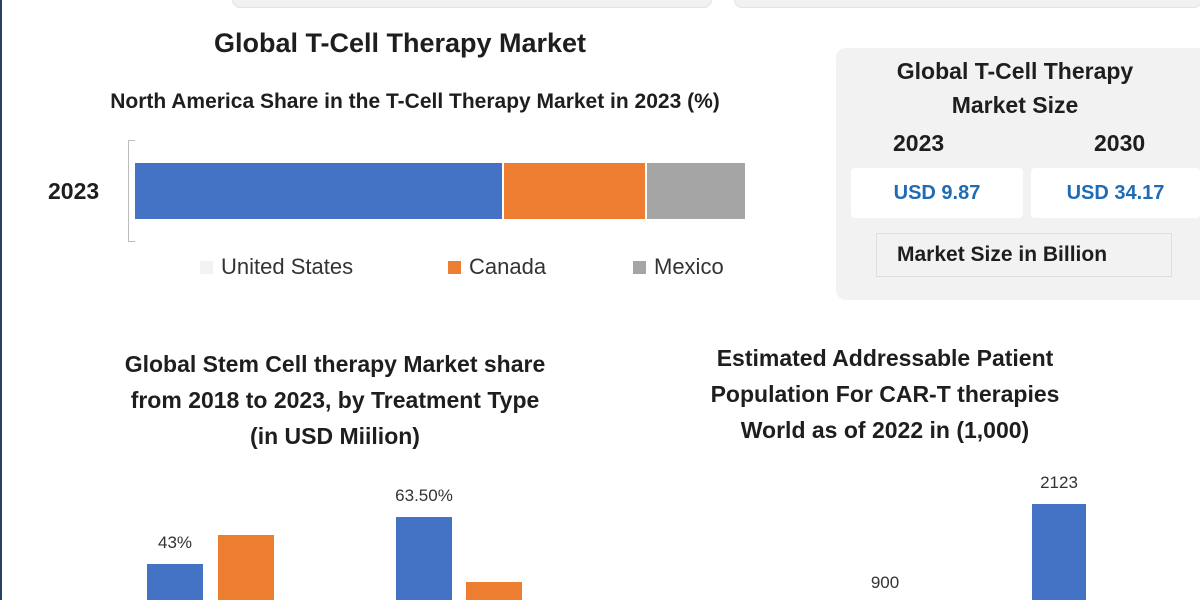  I want to click on top-search-pill, so click(472, 4).